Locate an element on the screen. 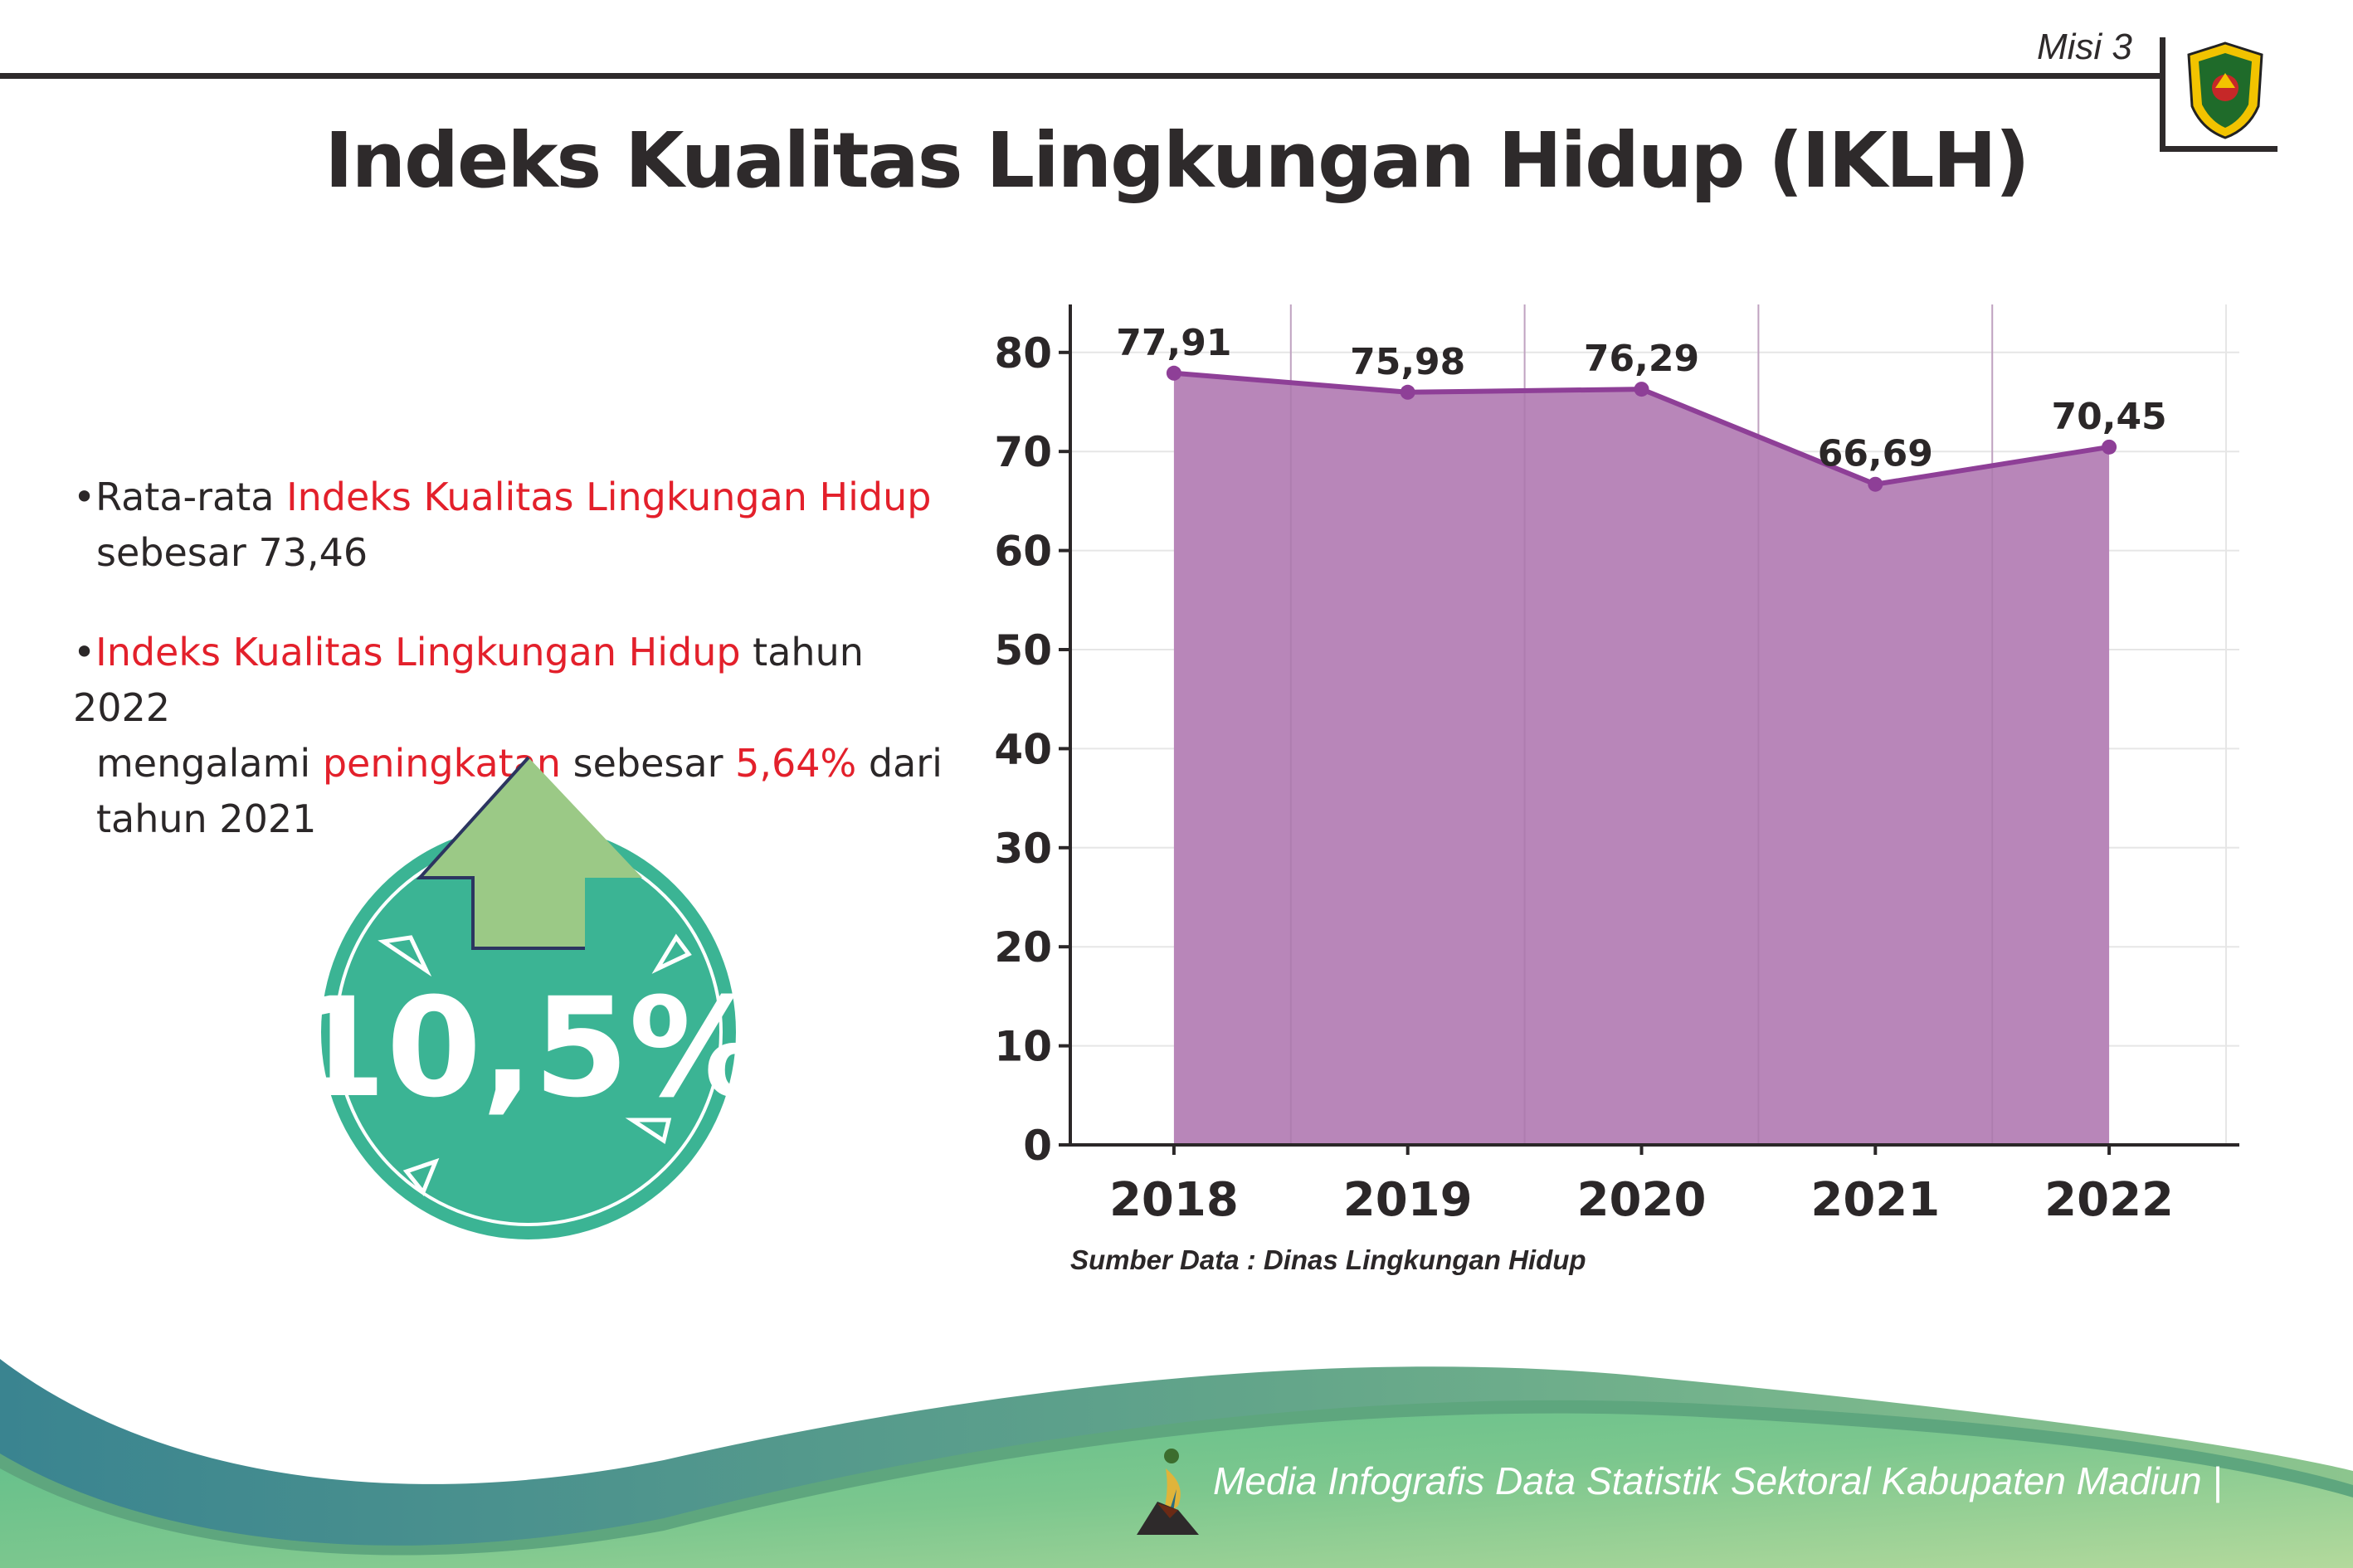 This screenshot has height=1568, width=2353. bullet-highlight: 5,64% is located at coordinates (796, 763).